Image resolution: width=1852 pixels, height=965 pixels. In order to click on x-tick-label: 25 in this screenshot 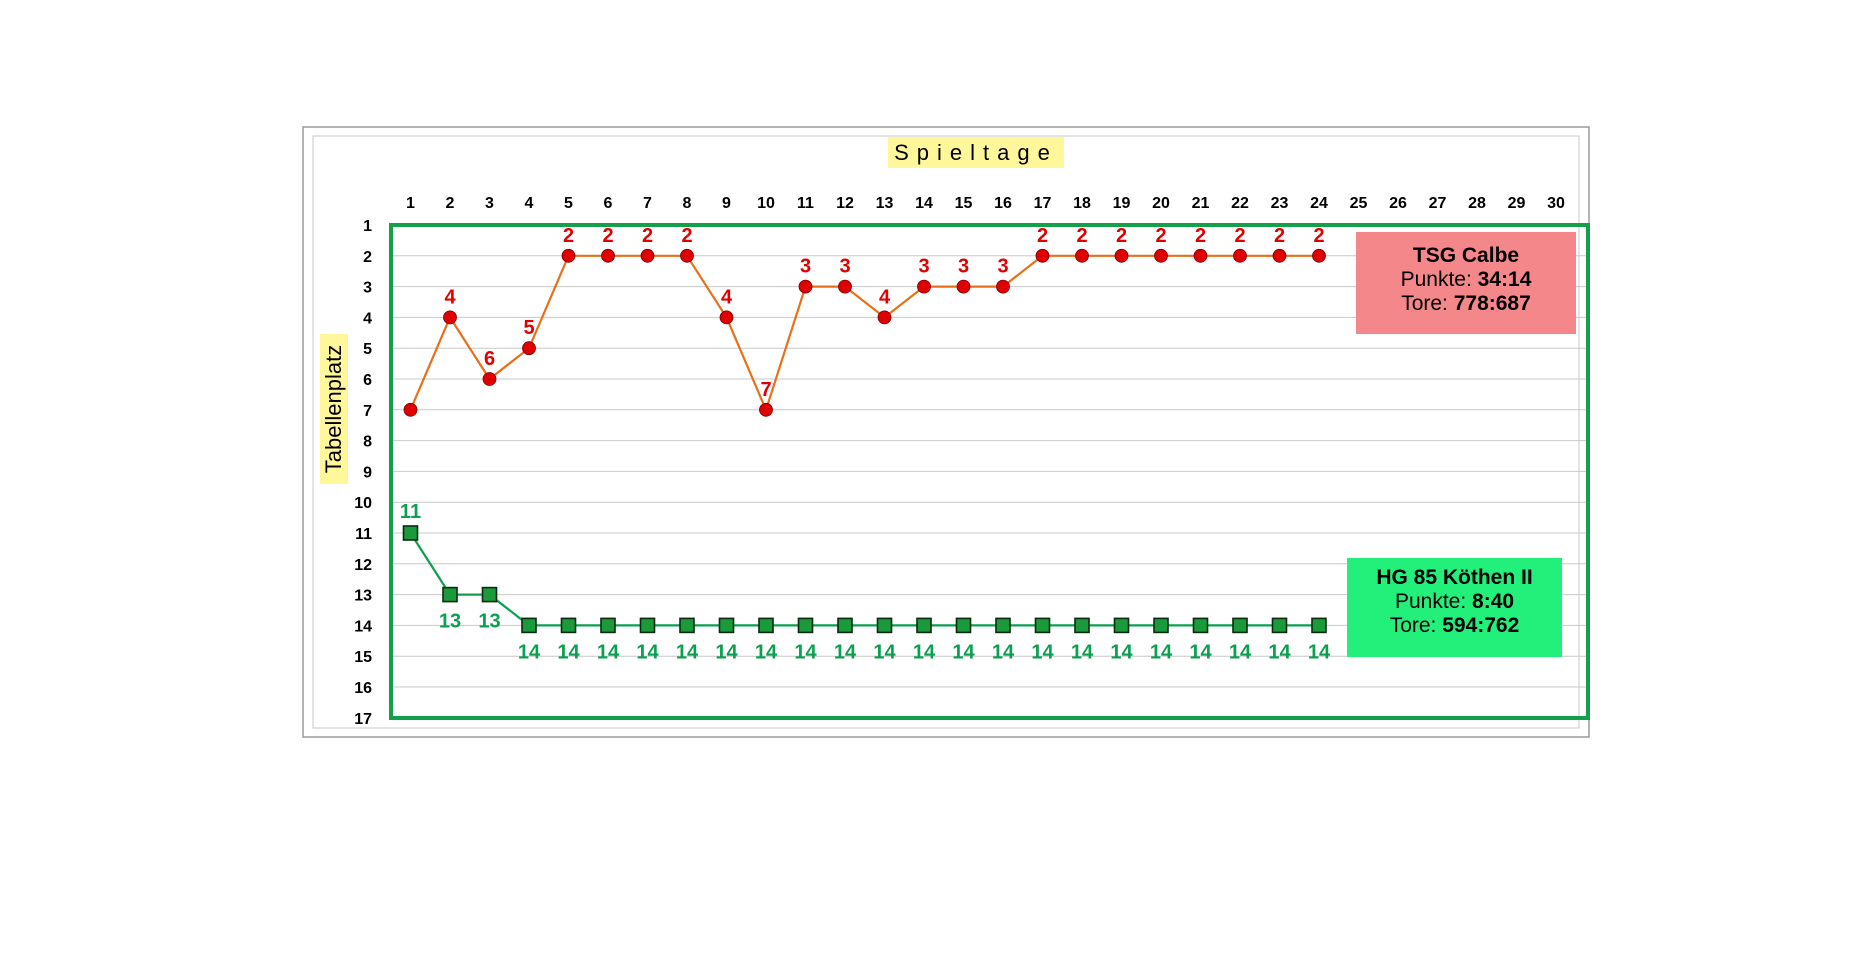, I will do `click(1359, 203)`.